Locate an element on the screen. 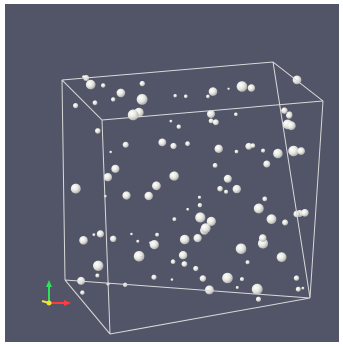 The width and height of the screenshot is (343, 347). x-axis-arrow is located at coordinates (67, 303).